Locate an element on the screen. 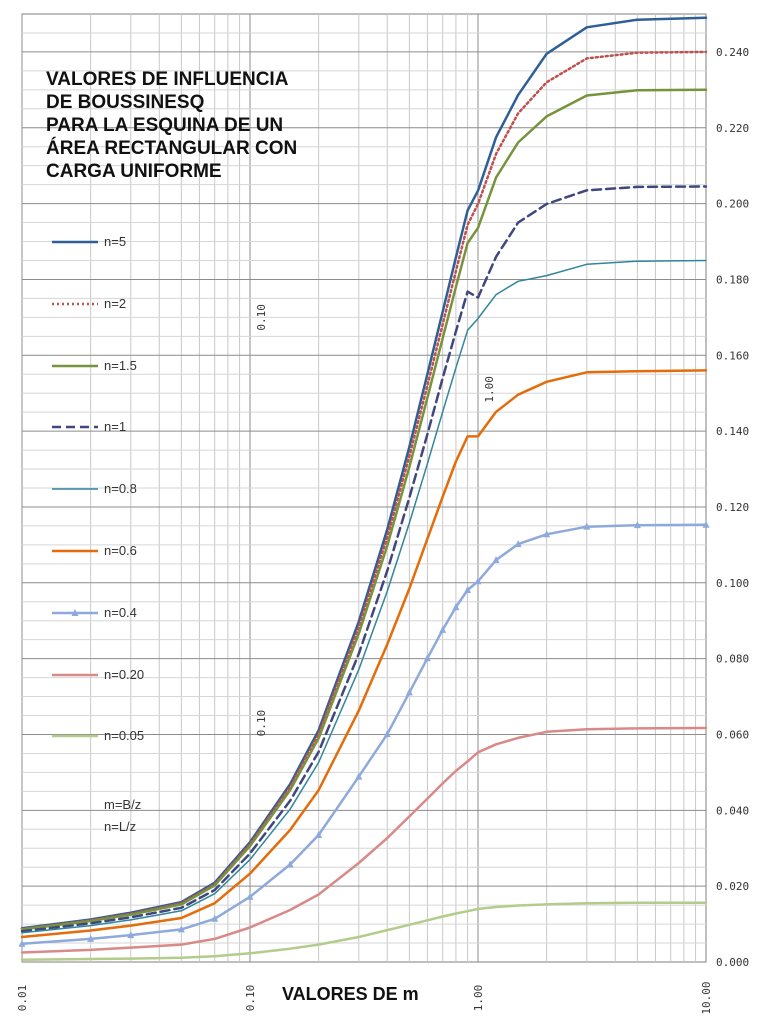 This screenshot has height=1024, width=768. legend-item: n=0.8 is located at coordinates (120, 510).